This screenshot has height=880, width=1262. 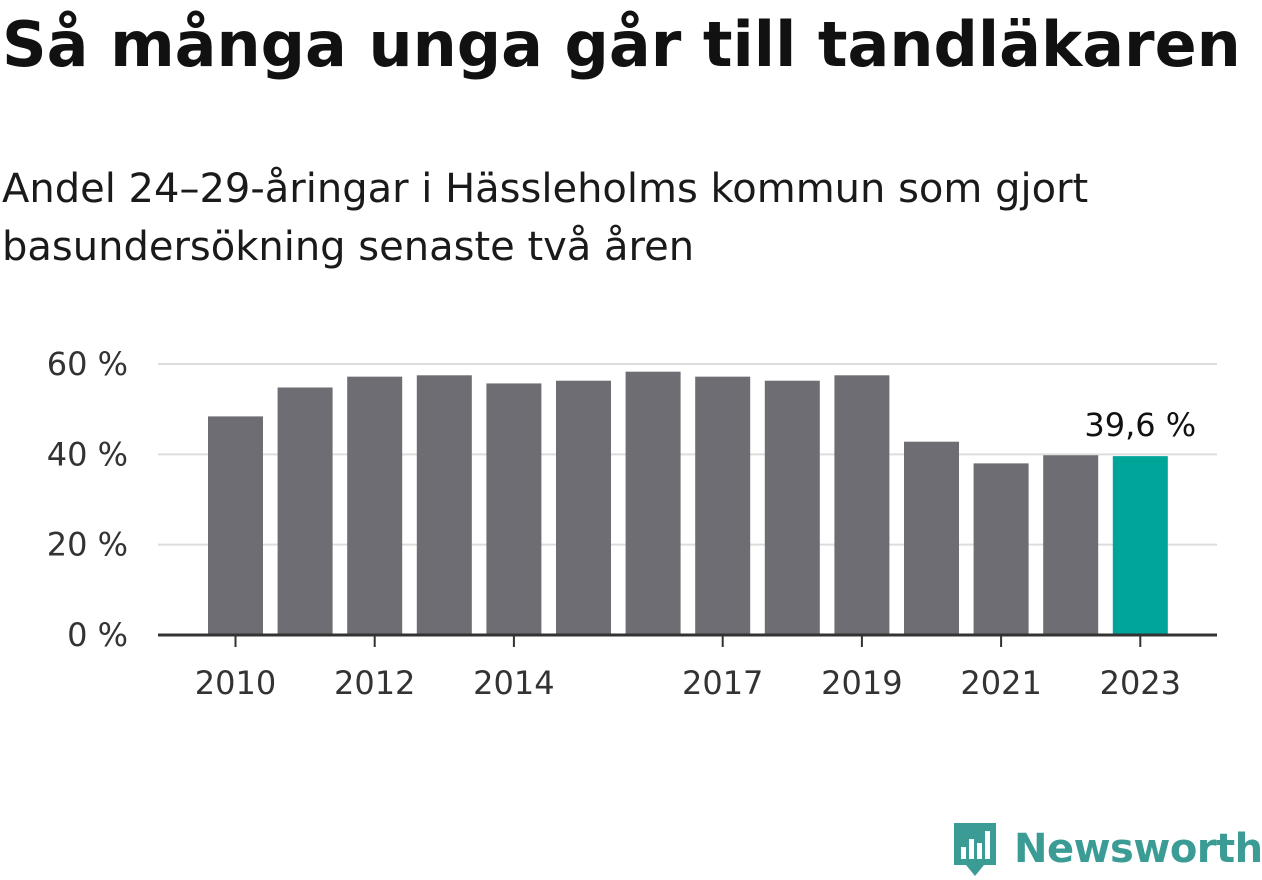 What do you see at coordinates (1001, 549) in the screenshot?
I see `bar-2021` at bounding box center [1001, 549].